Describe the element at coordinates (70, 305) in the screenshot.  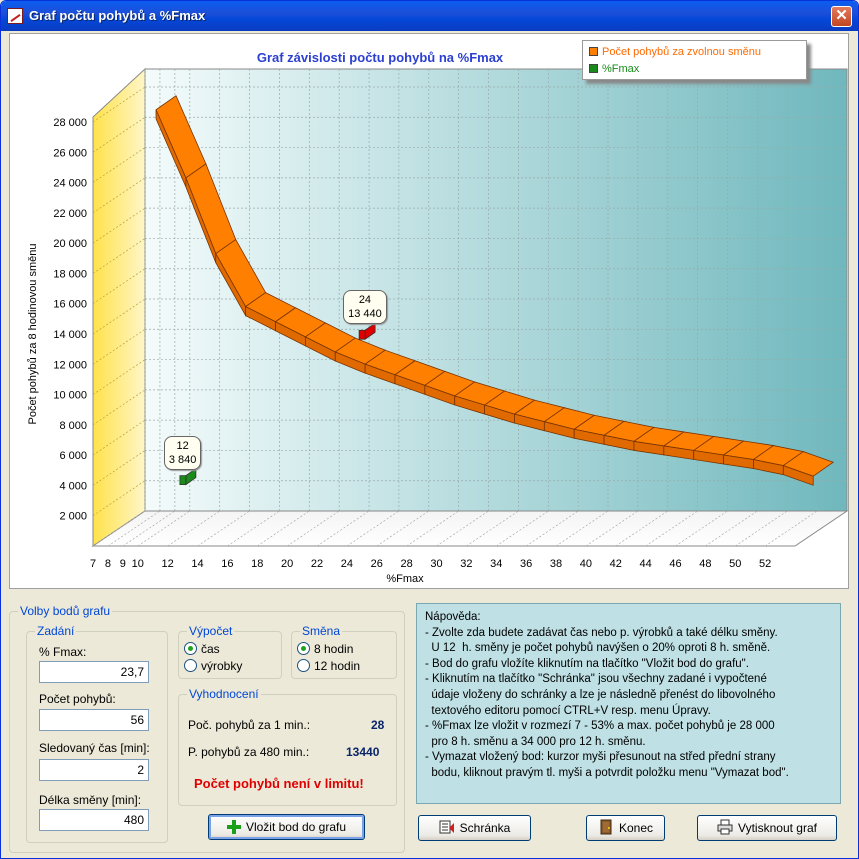
I see `y-tick-label: 16 000` at that location.